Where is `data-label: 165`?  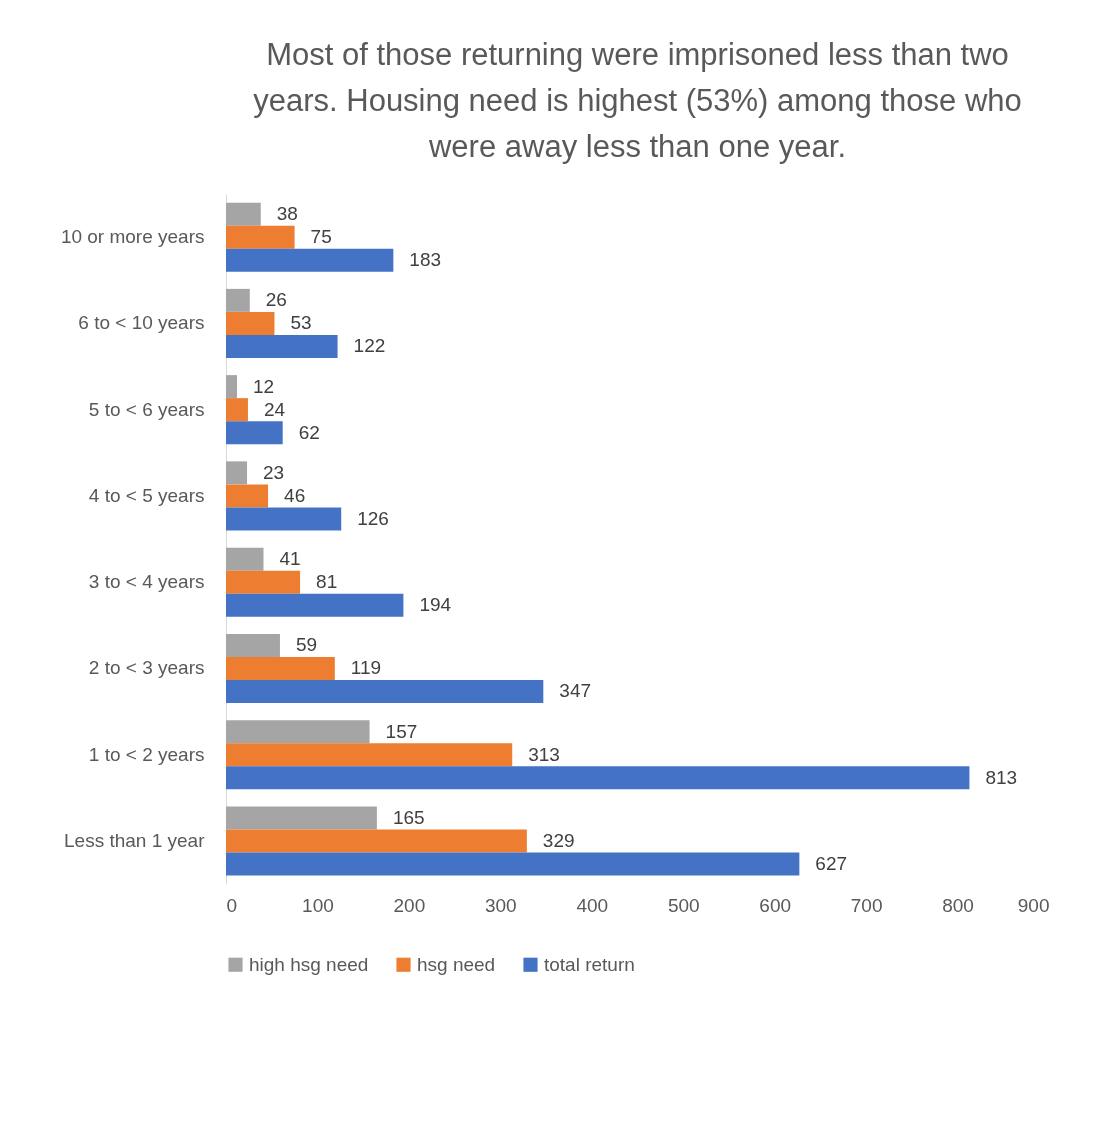
data-label: 165 is located at coordinates (408, 817).